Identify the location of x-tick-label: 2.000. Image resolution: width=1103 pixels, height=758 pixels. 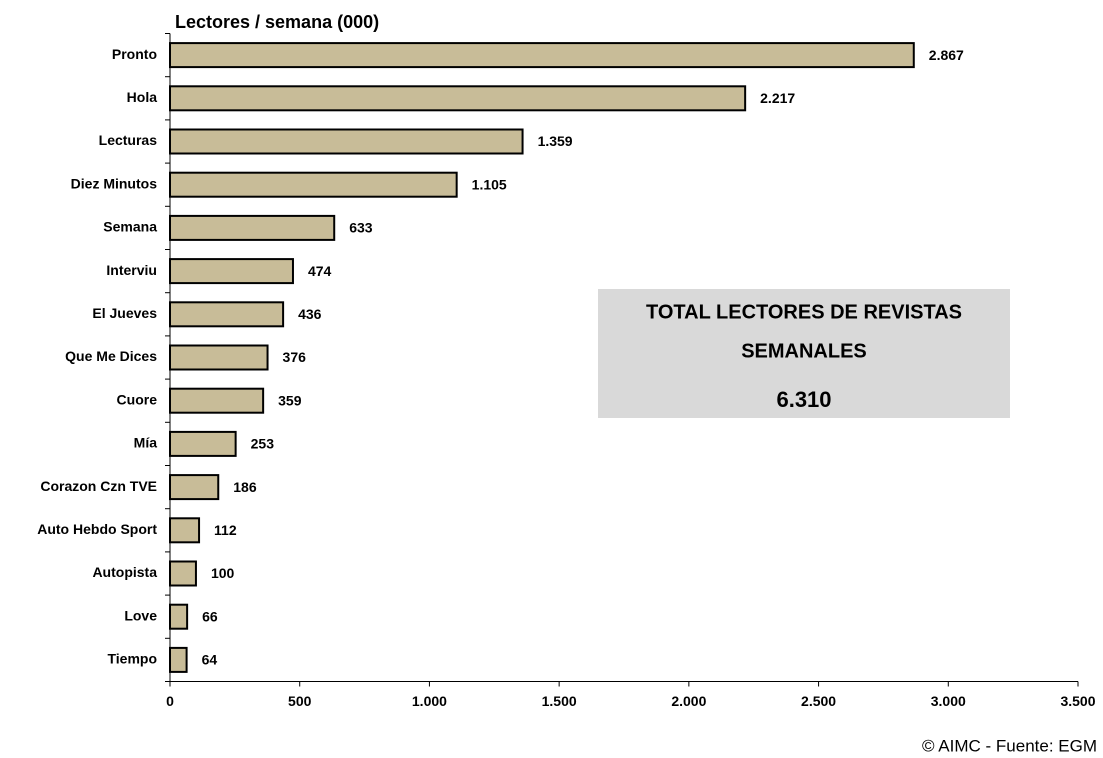
(688, 701).